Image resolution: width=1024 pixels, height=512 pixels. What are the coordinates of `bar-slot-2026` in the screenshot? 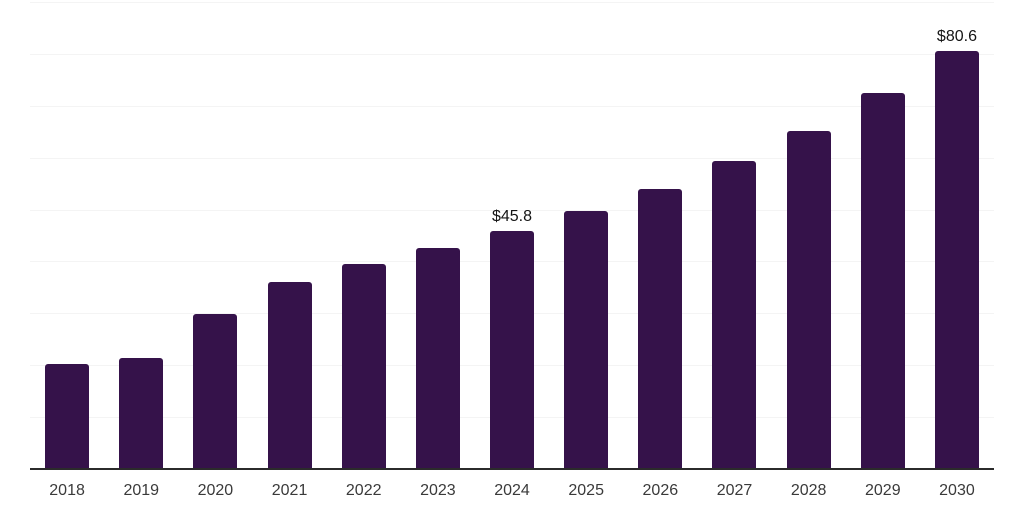 It's located at (660, 235).